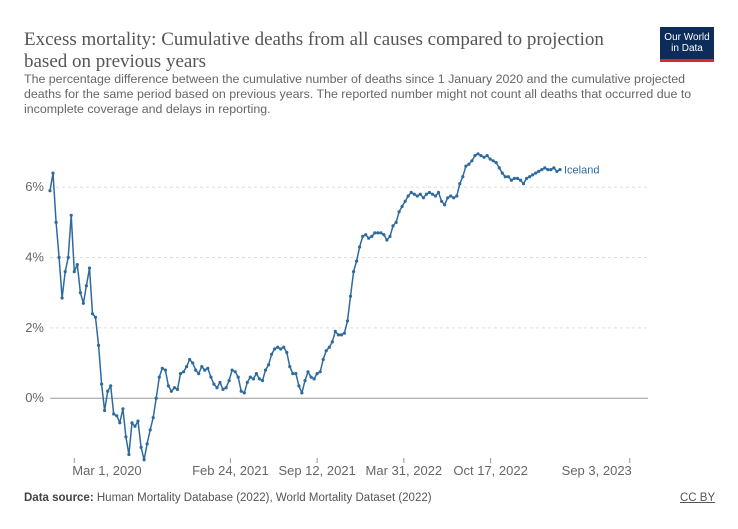  I want to click on y-tick-label: 4%, so click(34, 257).